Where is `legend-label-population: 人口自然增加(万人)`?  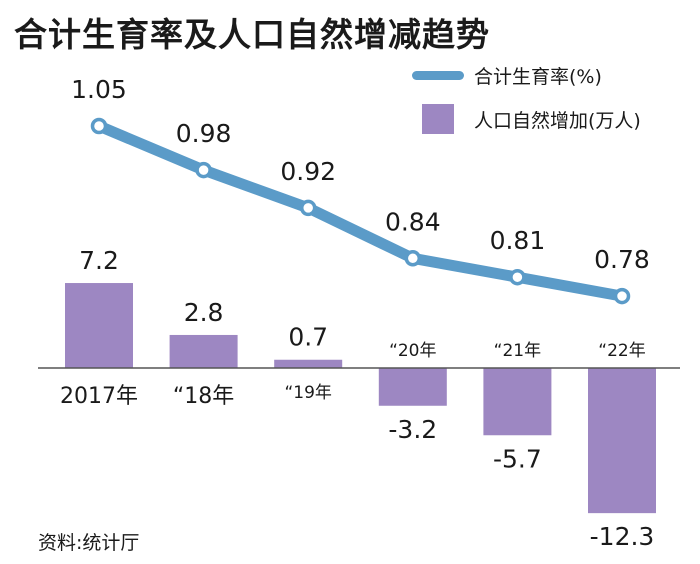
legend-label-population: 人口自然增加(万人) is located at coordinates (557, 120).